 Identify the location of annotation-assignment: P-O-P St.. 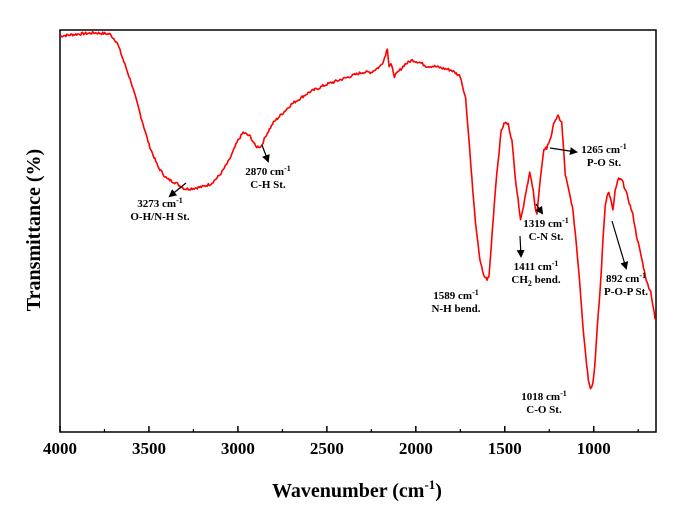
(626, 292).